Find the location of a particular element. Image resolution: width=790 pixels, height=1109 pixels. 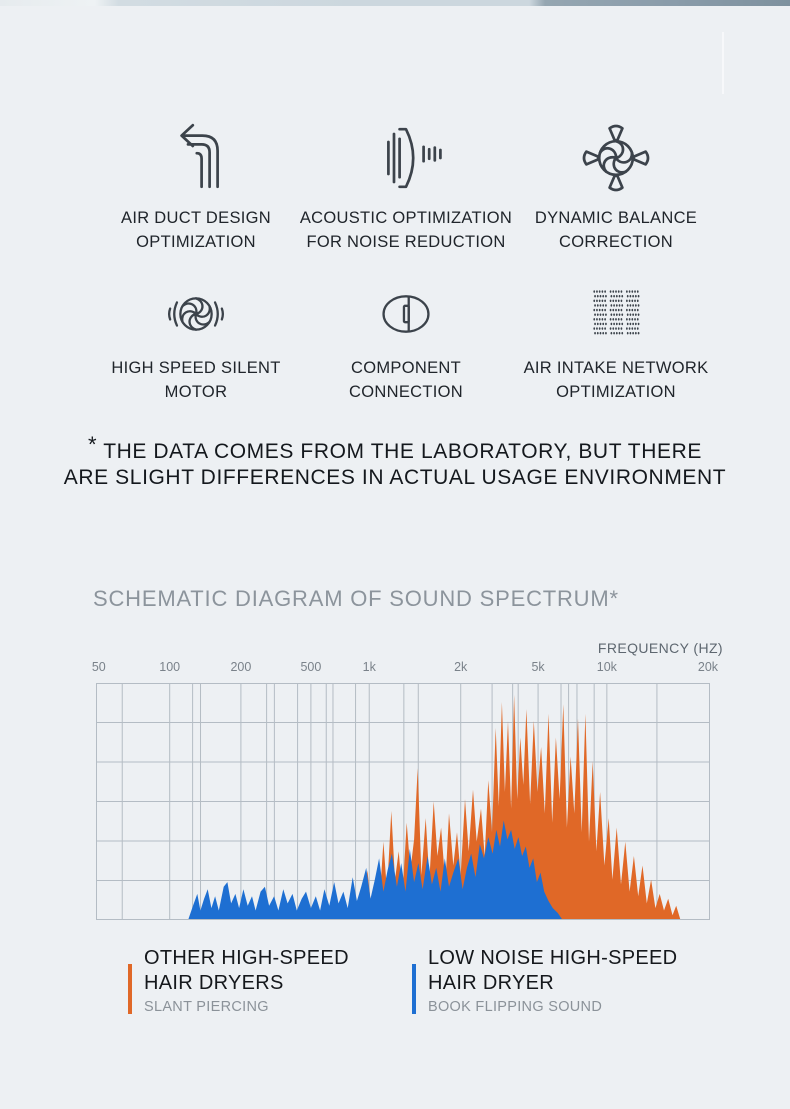

x-tick-2k: 2k is located at coordinates (461, 667).